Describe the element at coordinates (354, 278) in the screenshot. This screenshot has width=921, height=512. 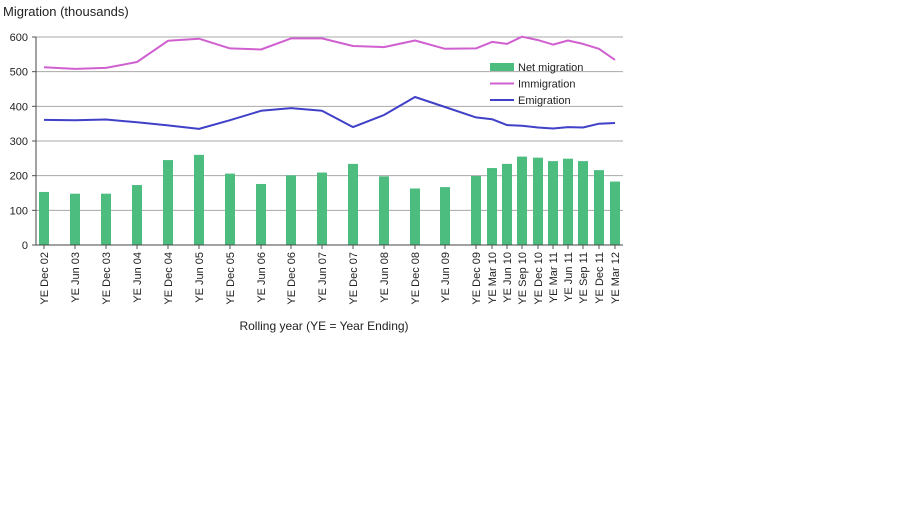
I see `x-tick-label: YE Dec 07` at that location.